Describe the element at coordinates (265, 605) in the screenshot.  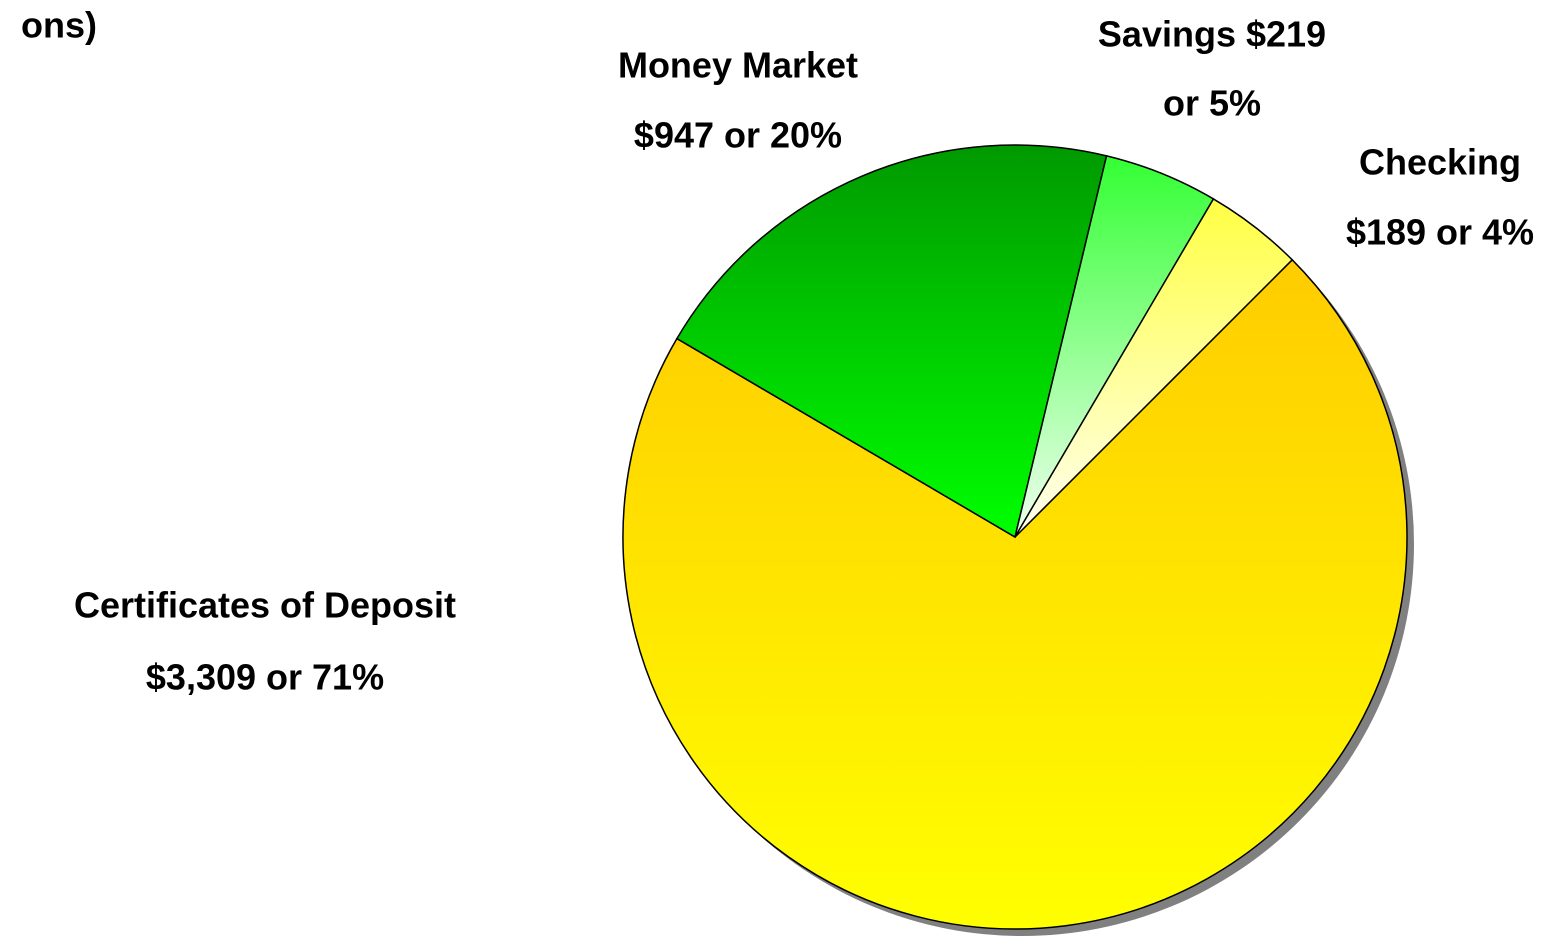
I see `slice-label: Certificates of Deposit` at that location.